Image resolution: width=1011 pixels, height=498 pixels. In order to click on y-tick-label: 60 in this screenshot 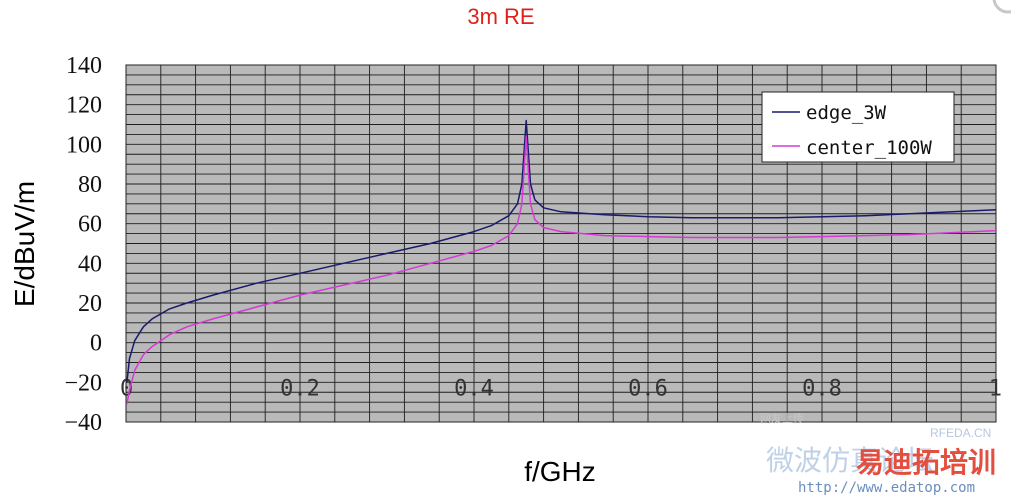, I will do `click(90, 225)`.